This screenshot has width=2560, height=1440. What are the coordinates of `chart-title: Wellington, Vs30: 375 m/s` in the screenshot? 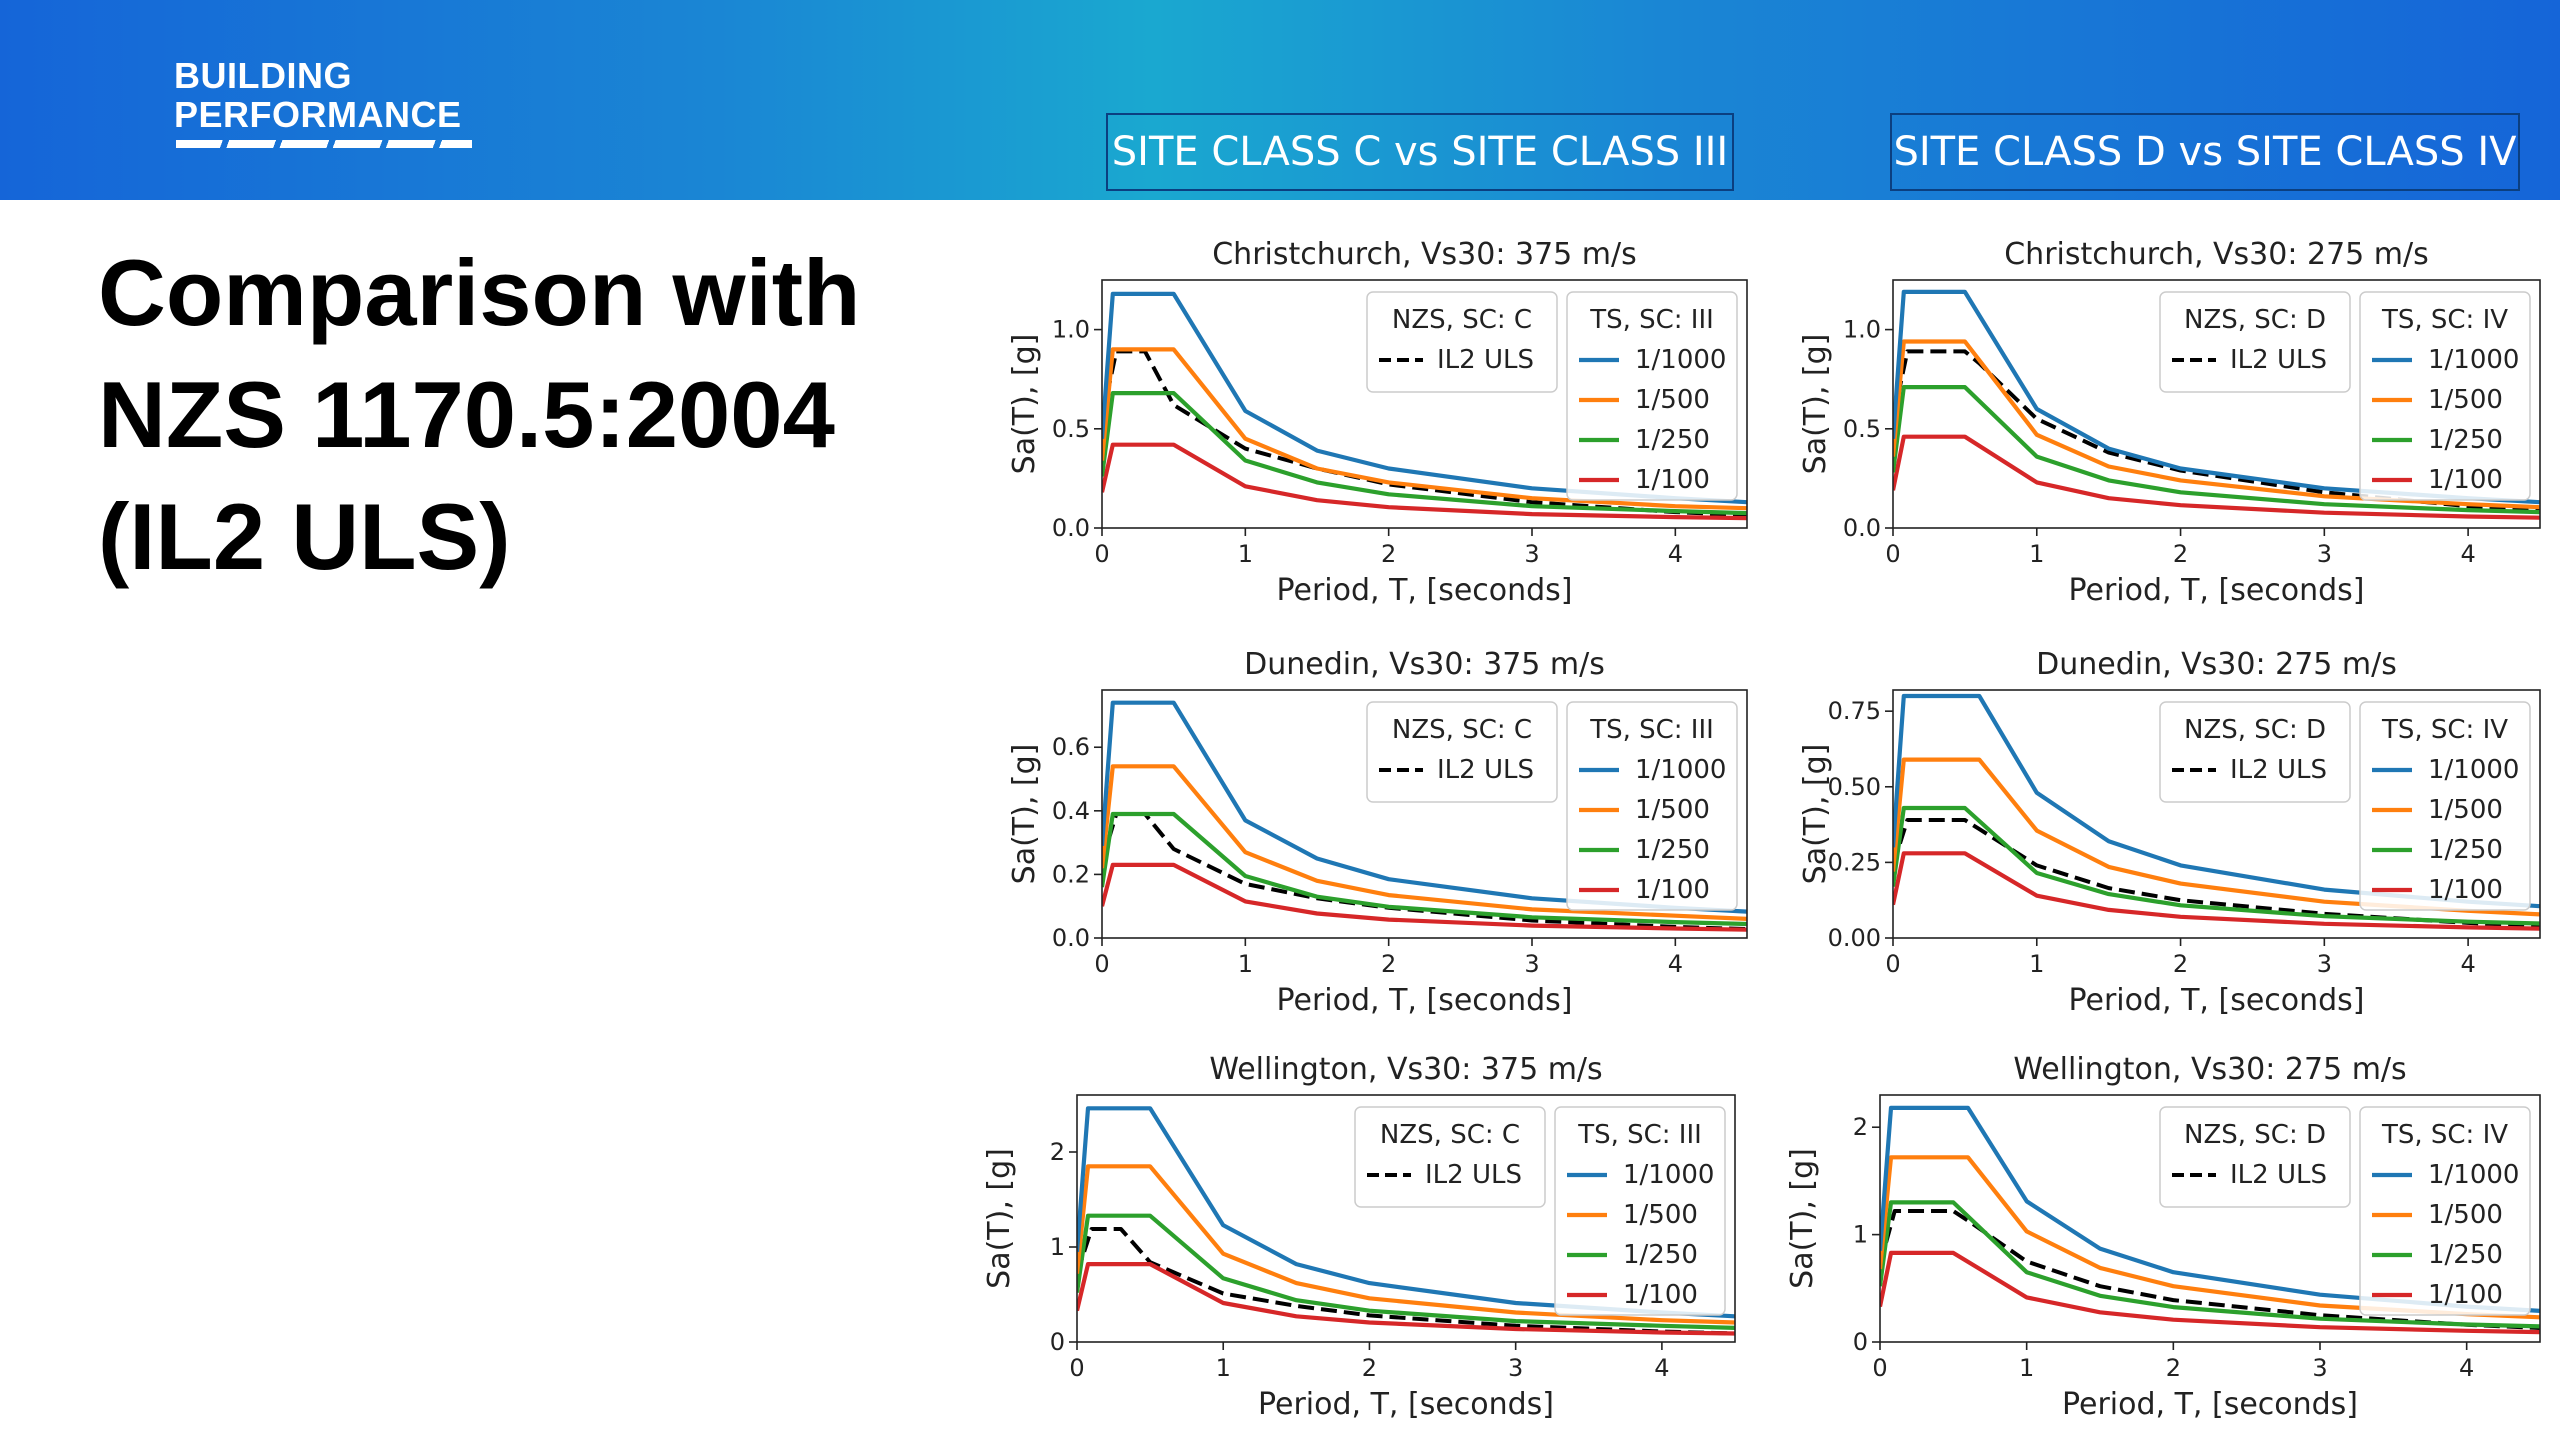 It's located at (1405, 1069).